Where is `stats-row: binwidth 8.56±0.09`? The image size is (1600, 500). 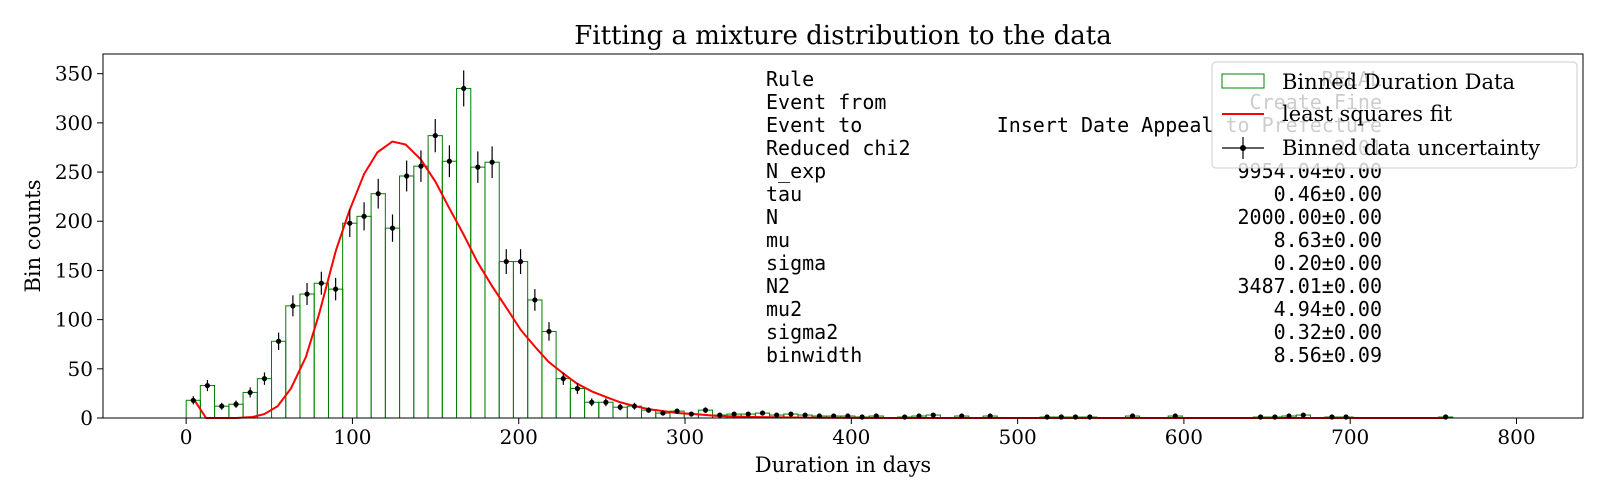 stats-row: binwidth 8.56±0.09 is located at coordinates (1074, 355).